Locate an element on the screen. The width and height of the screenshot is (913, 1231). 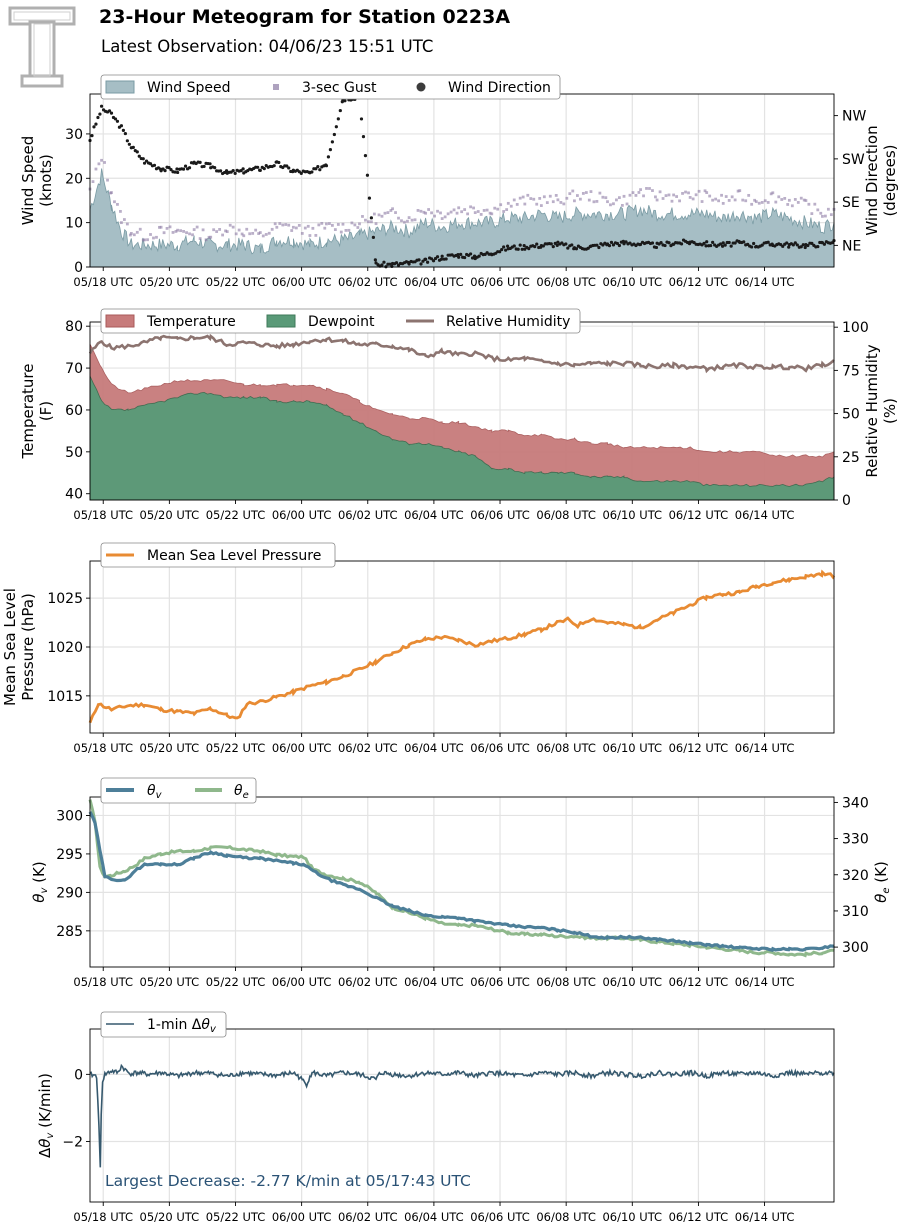
y-tick-label: SE is located at coordinates (851, 203).